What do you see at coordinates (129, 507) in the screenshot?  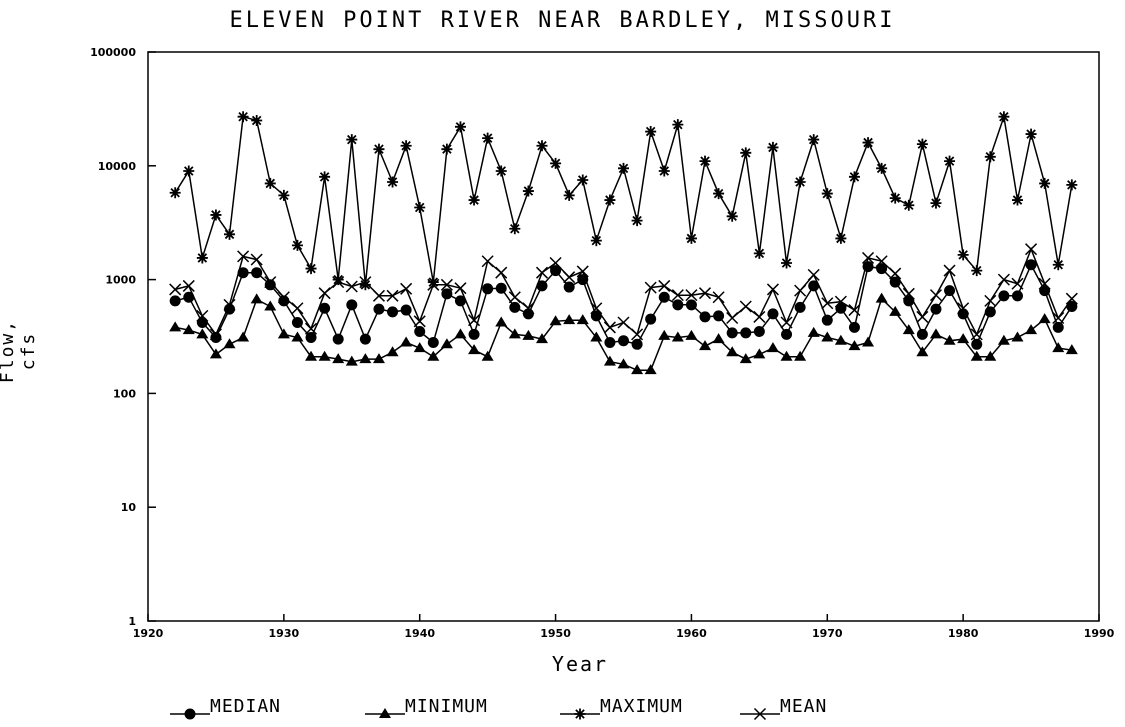 I see `y-tick-label: 10` at bounding box center [129, 507].